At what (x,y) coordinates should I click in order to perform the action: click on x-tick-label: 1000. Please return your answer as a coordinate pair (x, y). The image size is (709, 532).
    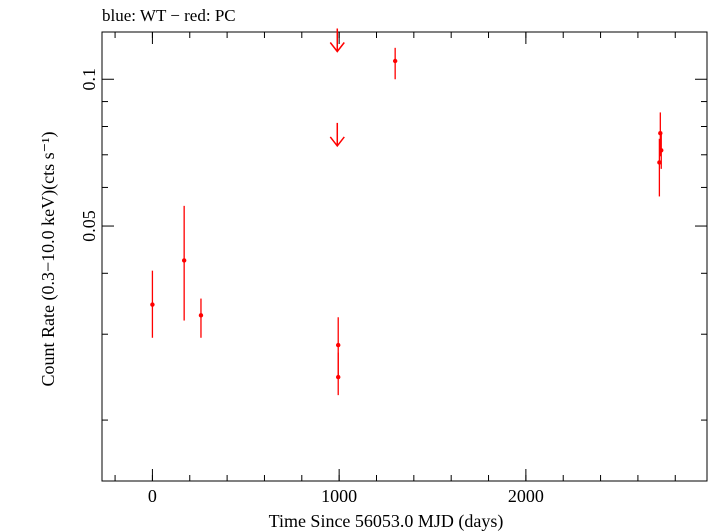
    Looking at the image, I should click on (339, 496).